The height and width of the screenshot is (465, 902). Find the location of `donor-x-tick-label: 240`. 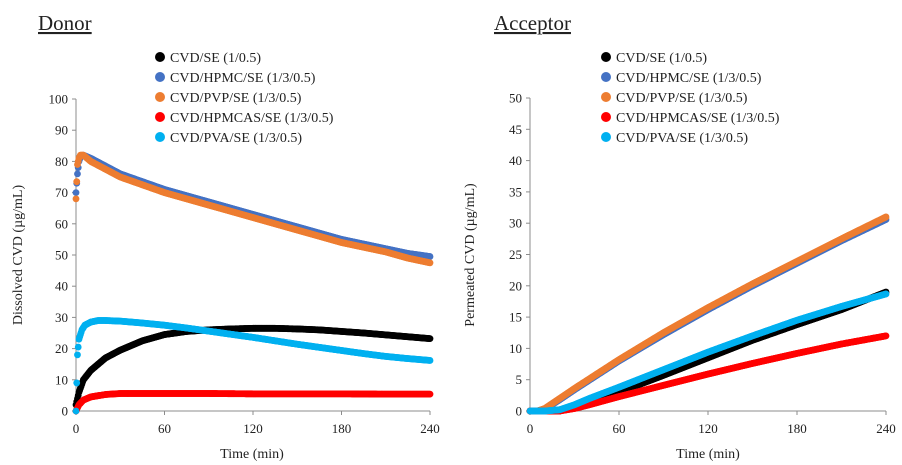

donor-x-tick-label: 240 is located at coordinates (430, 428).